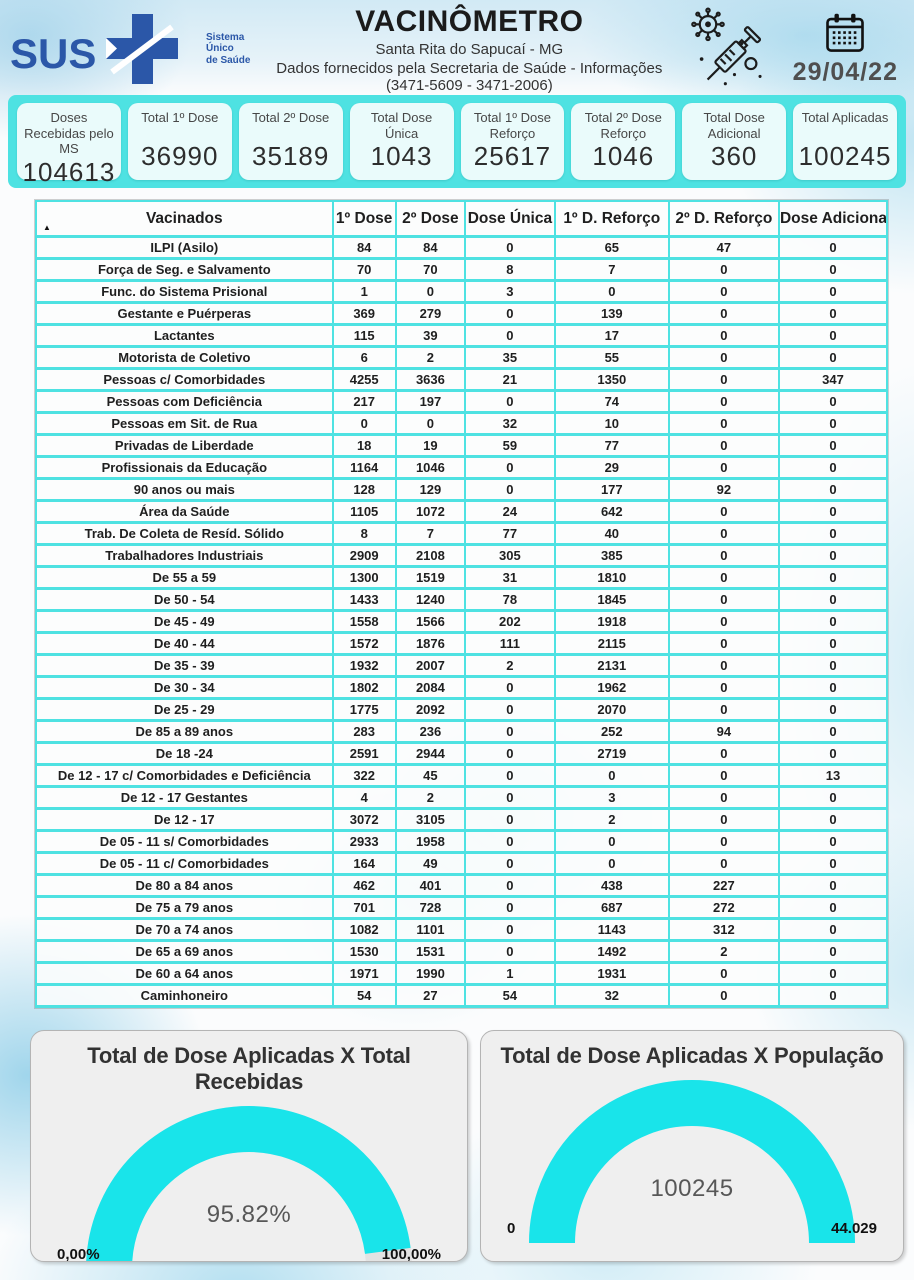 This screenshot has height=1280, width=914. Describe the element at coordinates (184, 843) in the screenshot. I see `row-category: De 05 - 11 s/ Comorbidades` at that location.